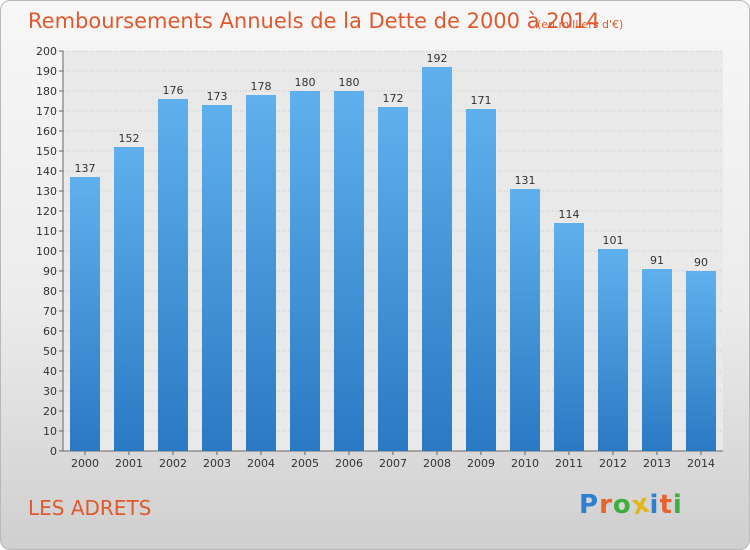  I want to click on x-tick-label: 2011, so click(569, 463).